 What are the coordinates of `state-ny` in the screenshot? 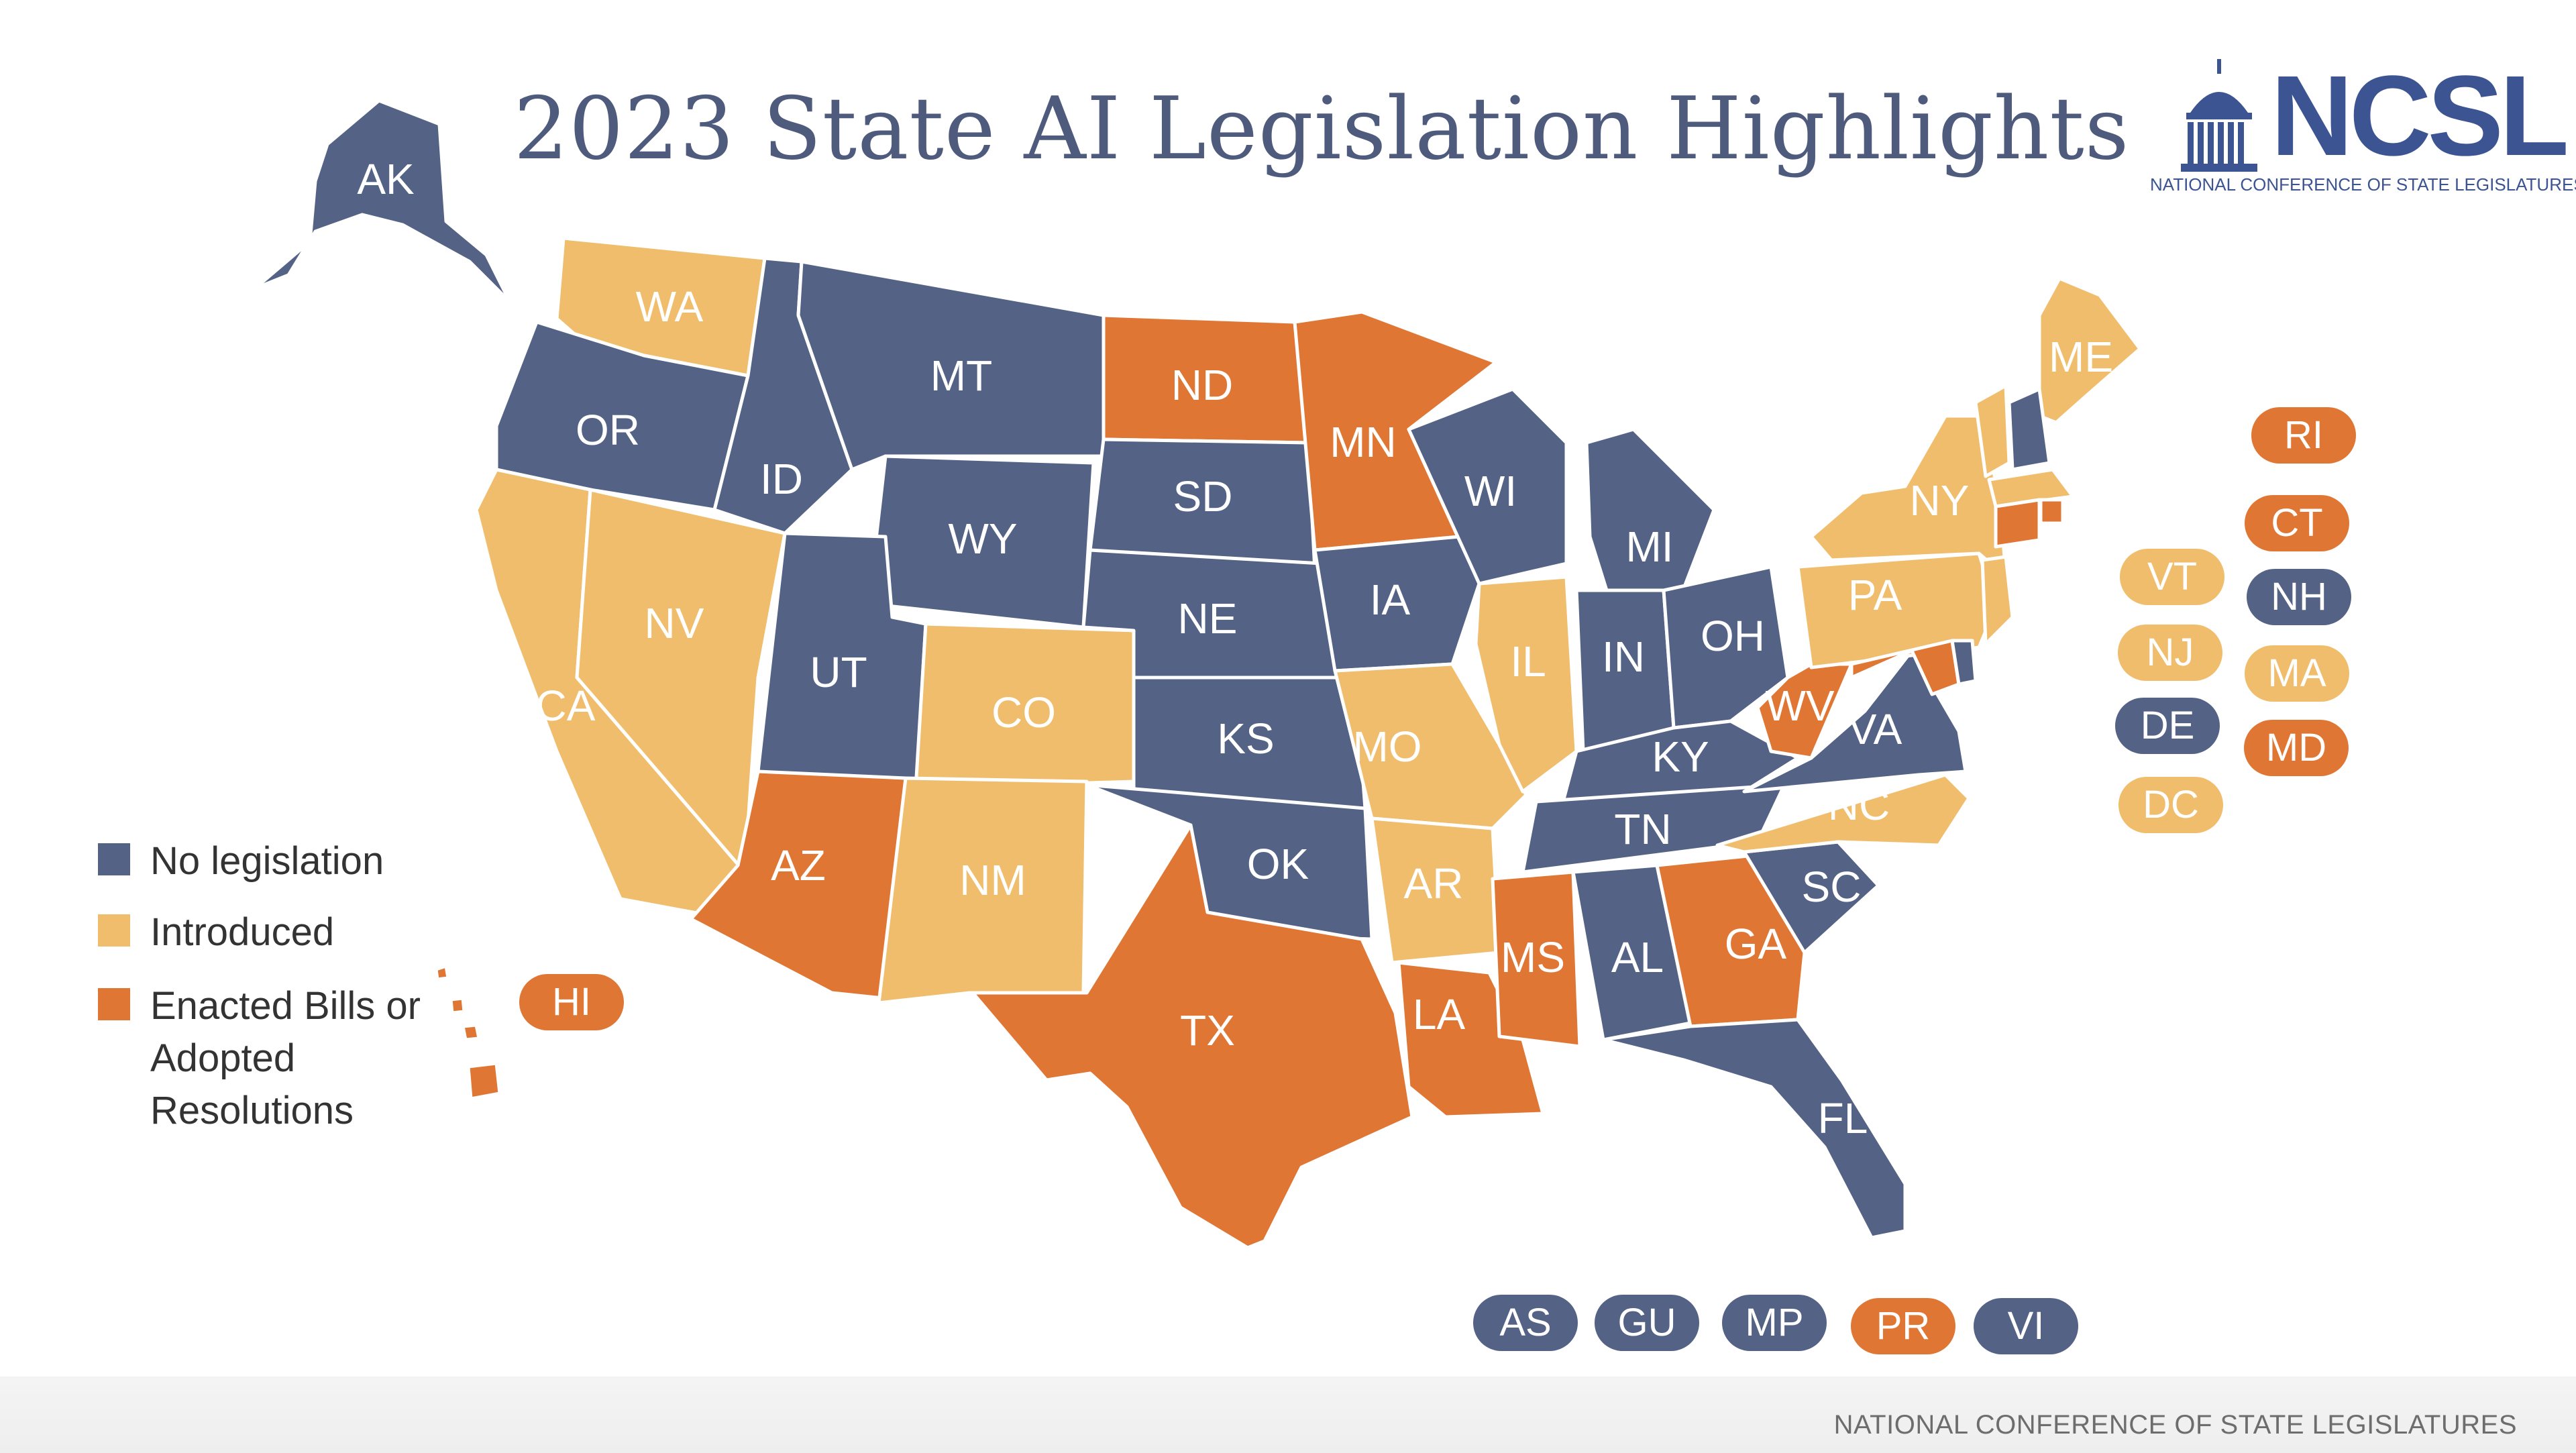 It's located at (1908, 496).